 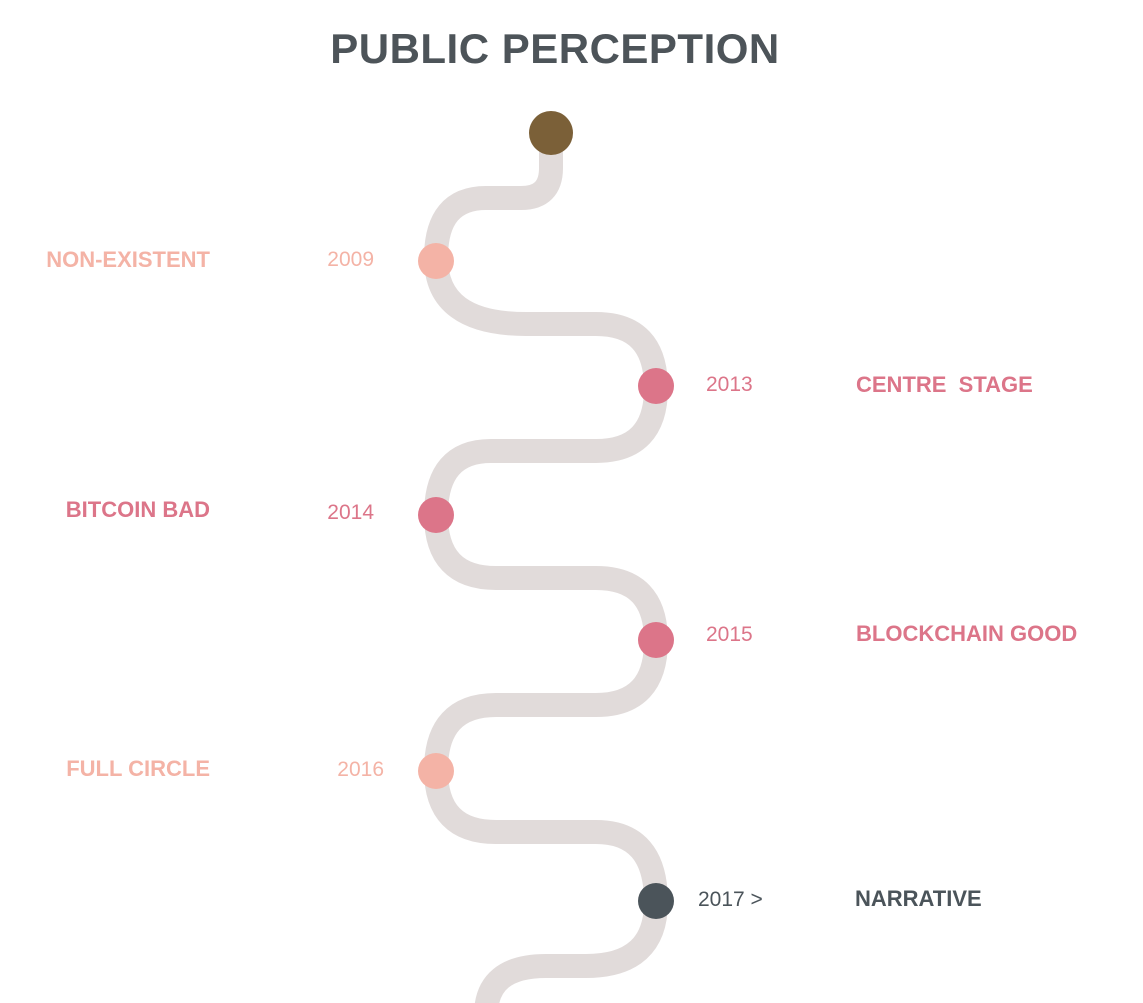 What do you see at coordinates (128, 259) in the screenshot?
I see `event-label-non-existent: NON-EXISTENT` at bounding box center [128, 259].